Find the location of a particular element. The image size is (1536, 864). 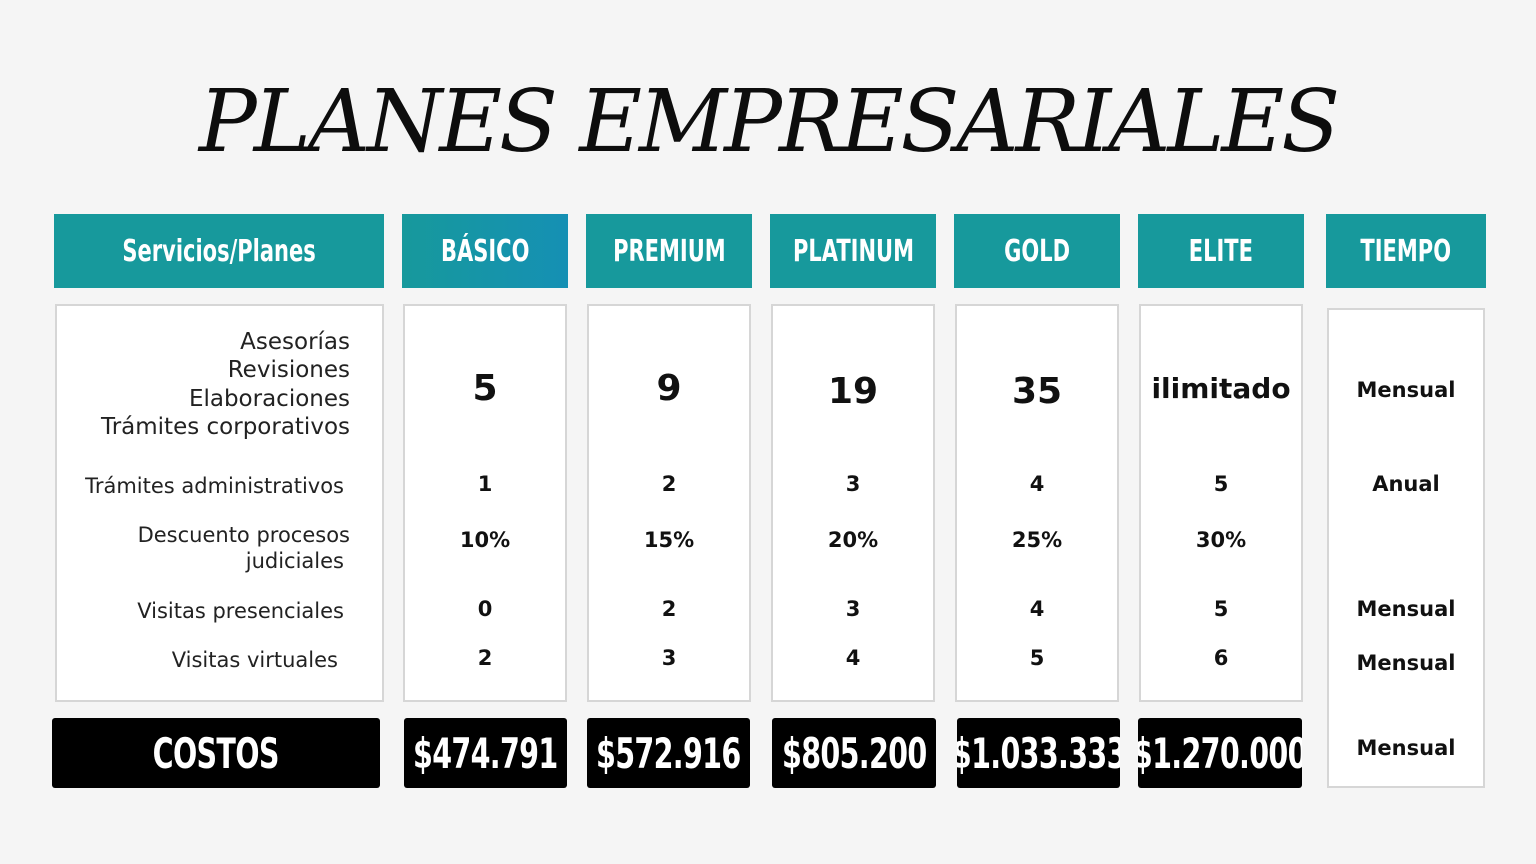

header-platinum-label: PLATINUM is located at coordinates (853, 251).